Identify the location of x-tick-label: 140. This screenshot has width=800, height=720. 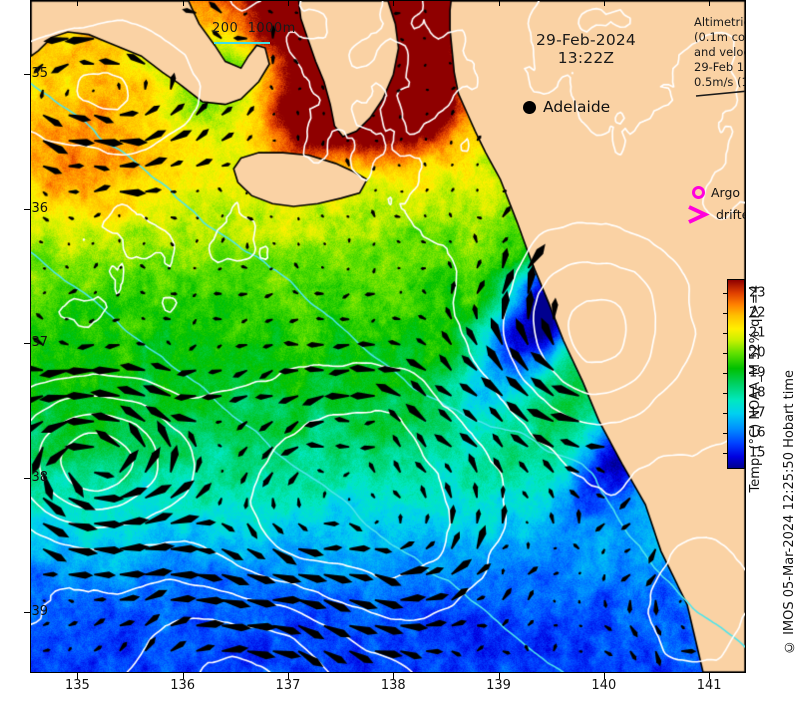
(604, 685).